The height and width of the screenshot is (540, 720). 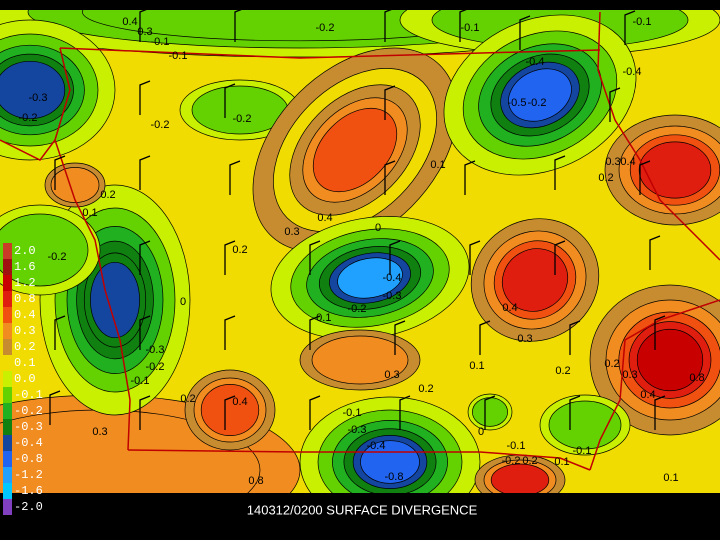 I want to click on legend-label: 0.3, so click(x=25, y=331).